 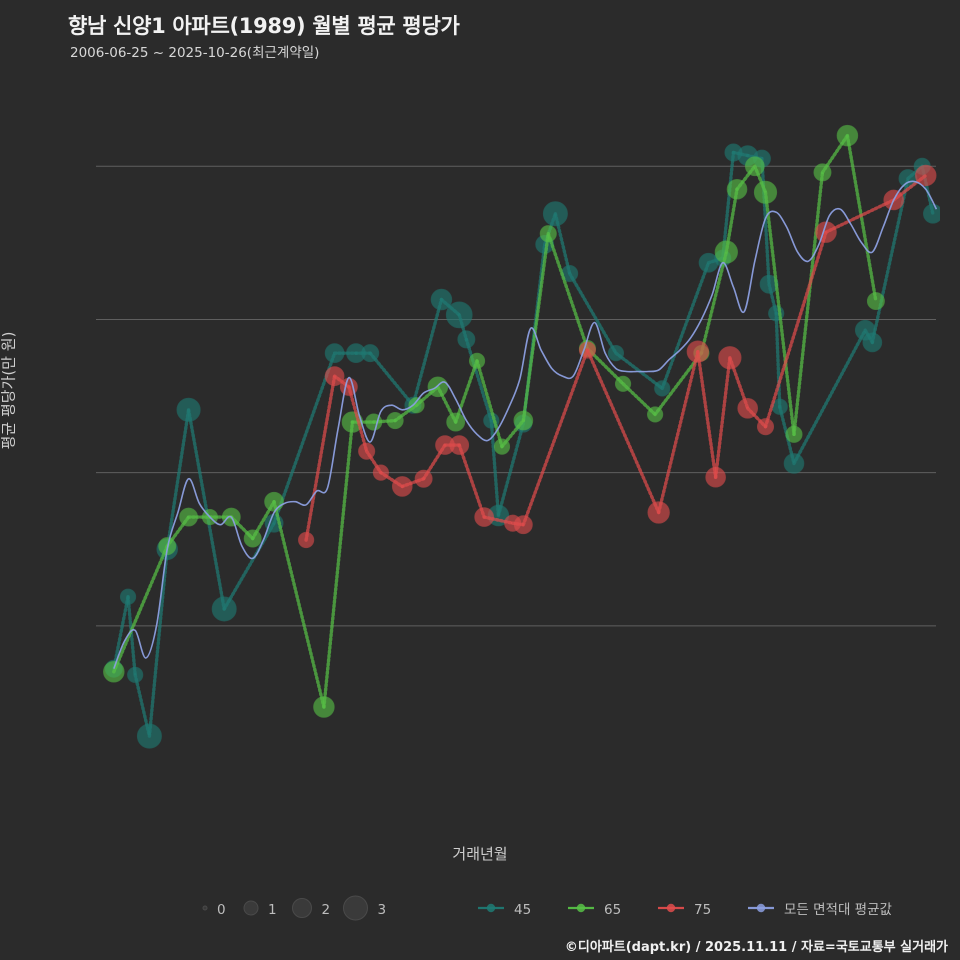 I want to click on legend-size-label: 0, so click(x=221, y=910).